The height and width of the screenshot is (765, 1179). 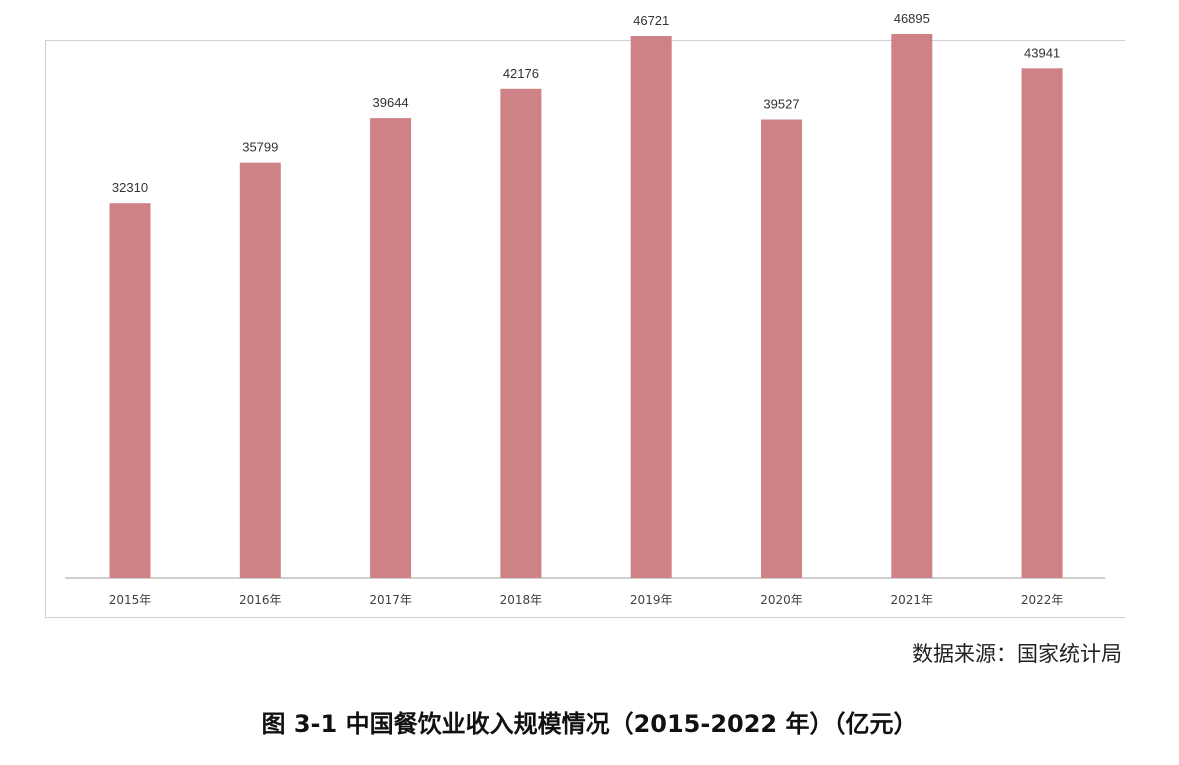 I want to click on data-label: 39644, so click(x=391, y=102).